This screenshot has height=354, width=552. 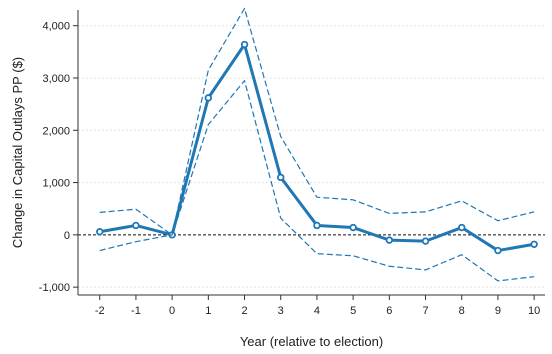 What do you see at coordinates (462, 311) in the screenshot?
I see `x-tick-label: 8` at bounding box center [462, 311].